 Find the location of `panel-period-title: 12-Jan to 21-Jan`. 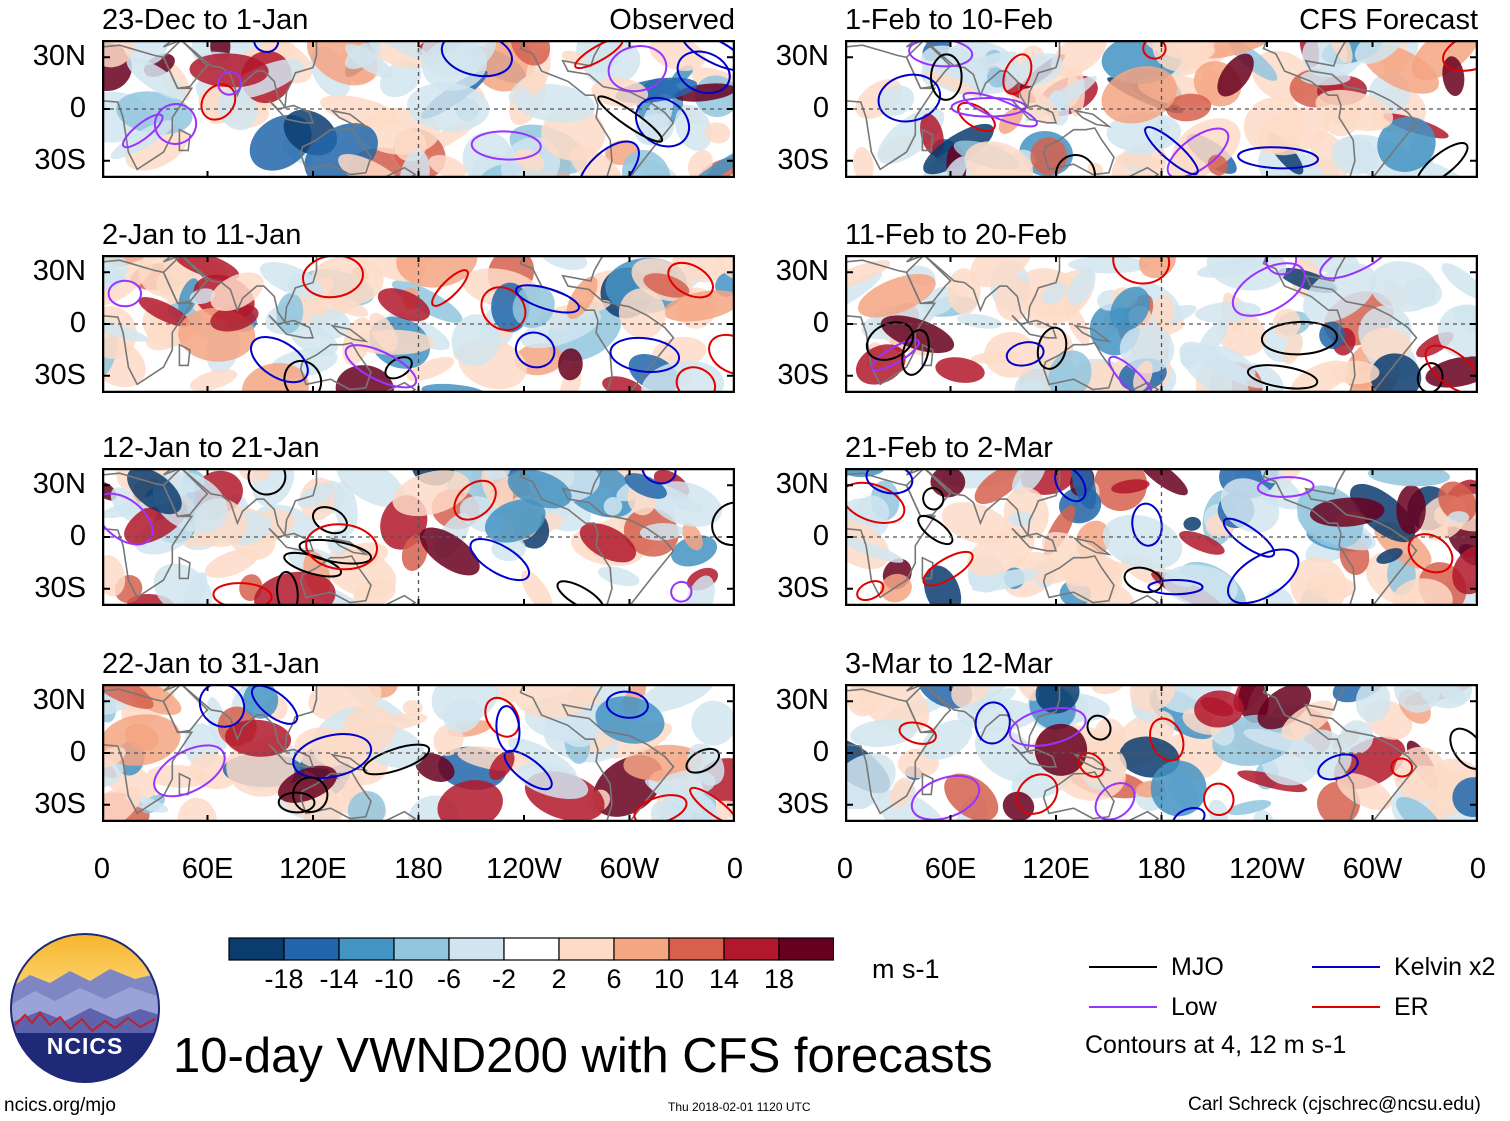

panel-period-title: 12-Jan to 21-Jan is located at coordinates (211, 448).